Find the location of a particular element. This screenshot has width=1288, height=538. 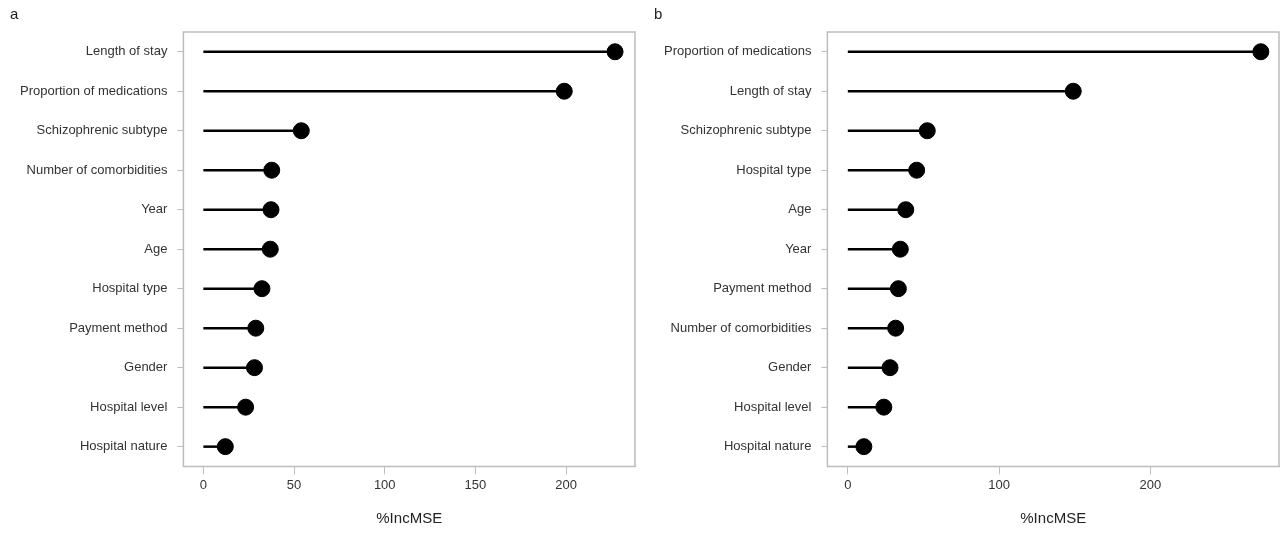

x-tick-label: 50 is located at coordinates (294, 484).